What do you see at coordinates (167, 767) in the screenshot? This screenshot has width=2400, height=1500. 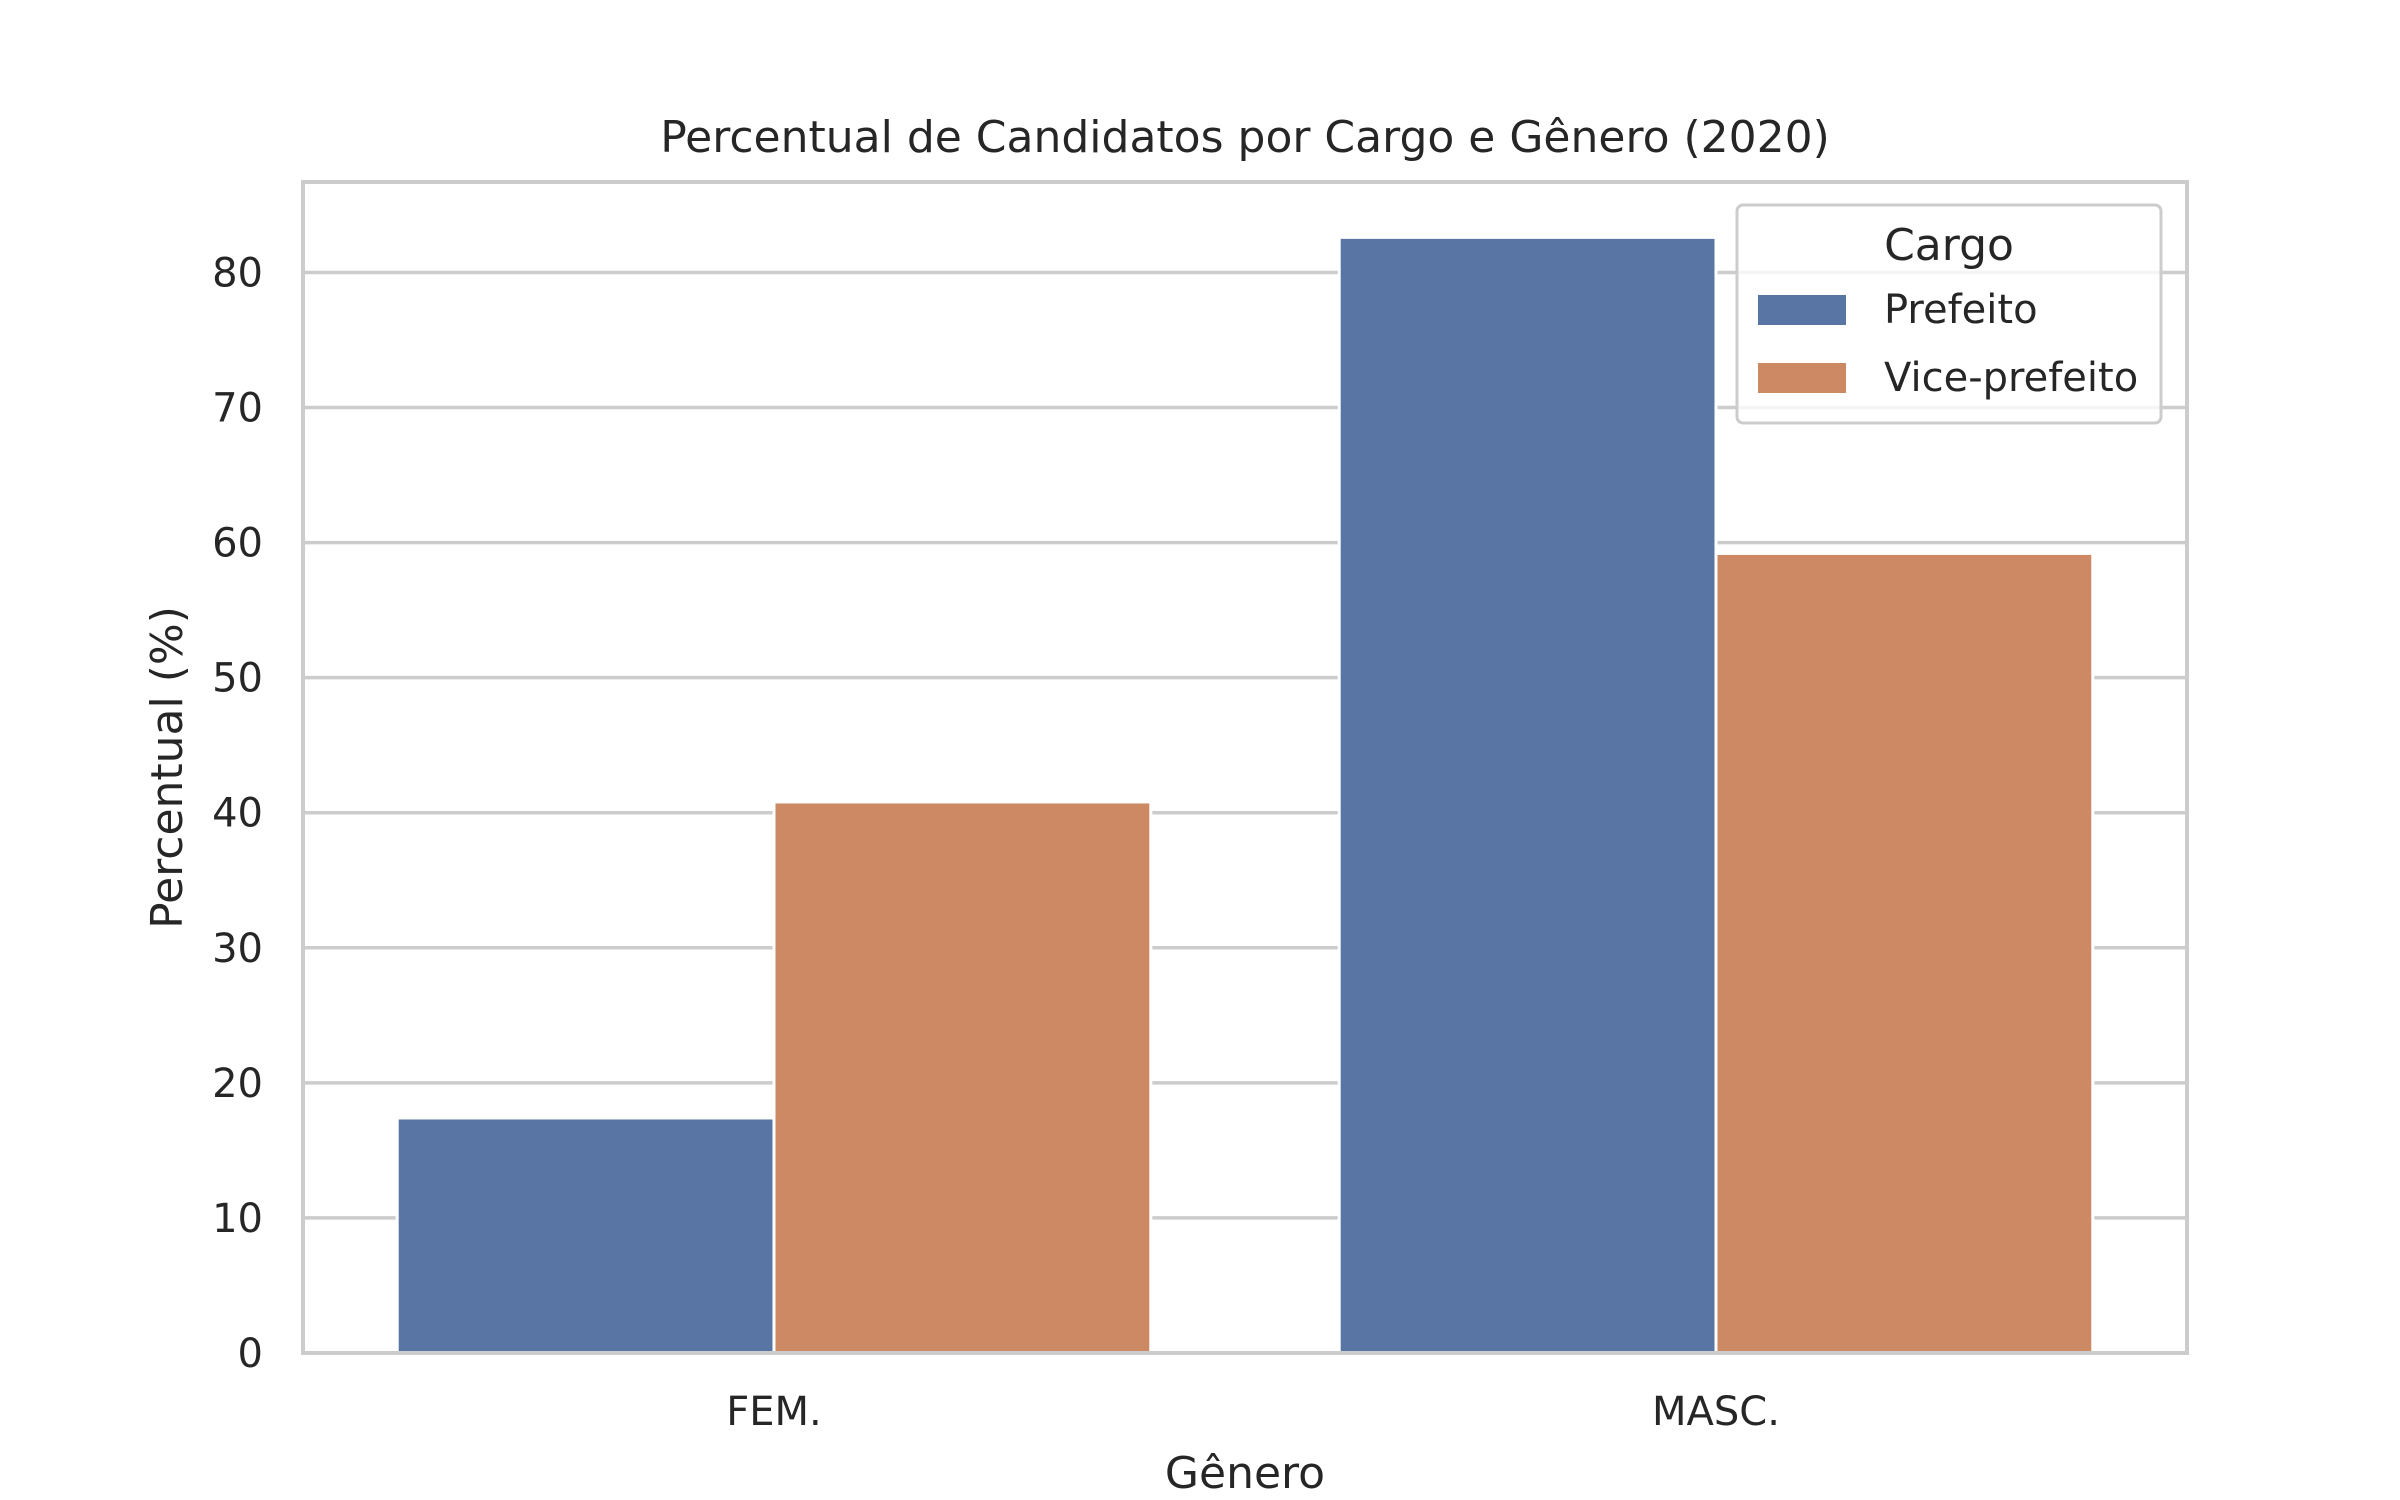 I see `y-axis-label: Percentual (%)` at bounding box center [167, 767].